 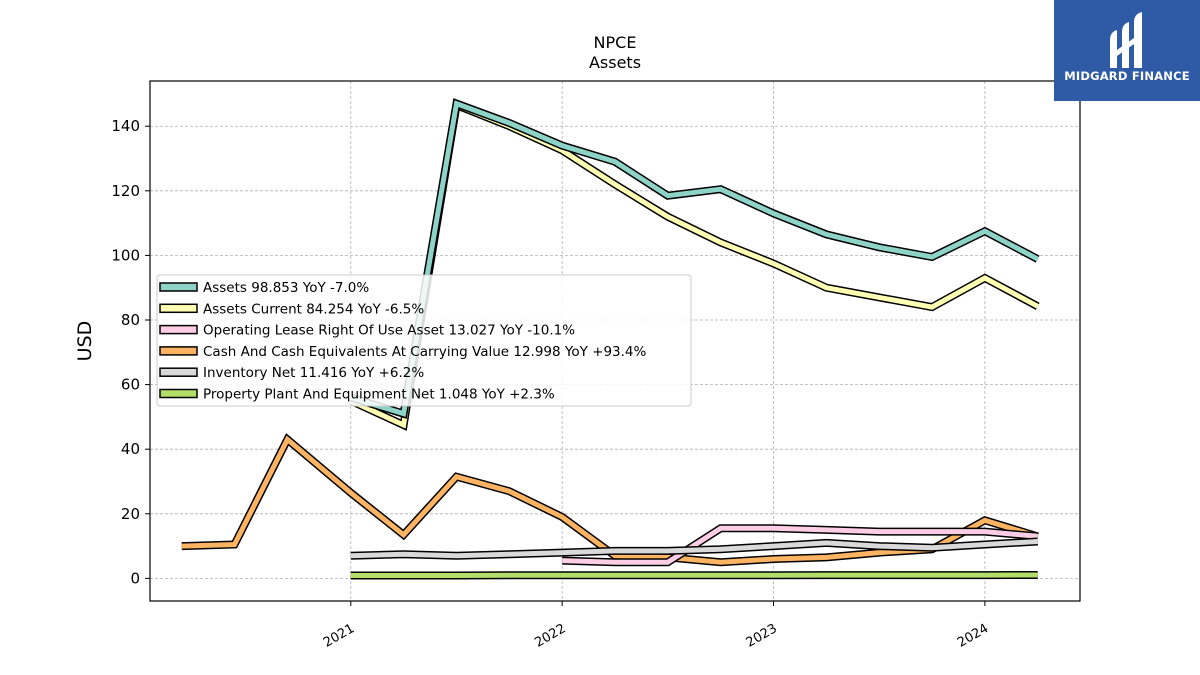 What do you see at coordinates (130, 320) in the screenshot?
I see `y-tick-label: 80` at bounding box center [130, 320].